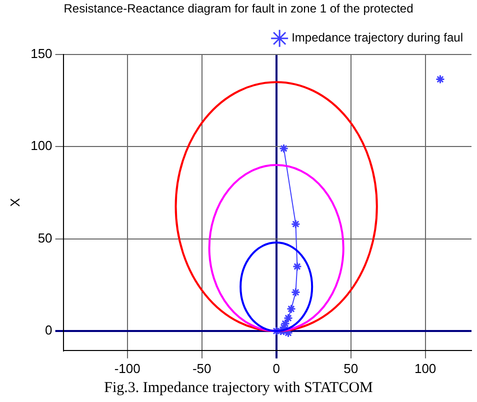 This screenshot has height=402, width=477. What do you see at coordinates (351, 368) in the screenshot?
I see `x-tick-label: 50` at bounding box center [351, 368].